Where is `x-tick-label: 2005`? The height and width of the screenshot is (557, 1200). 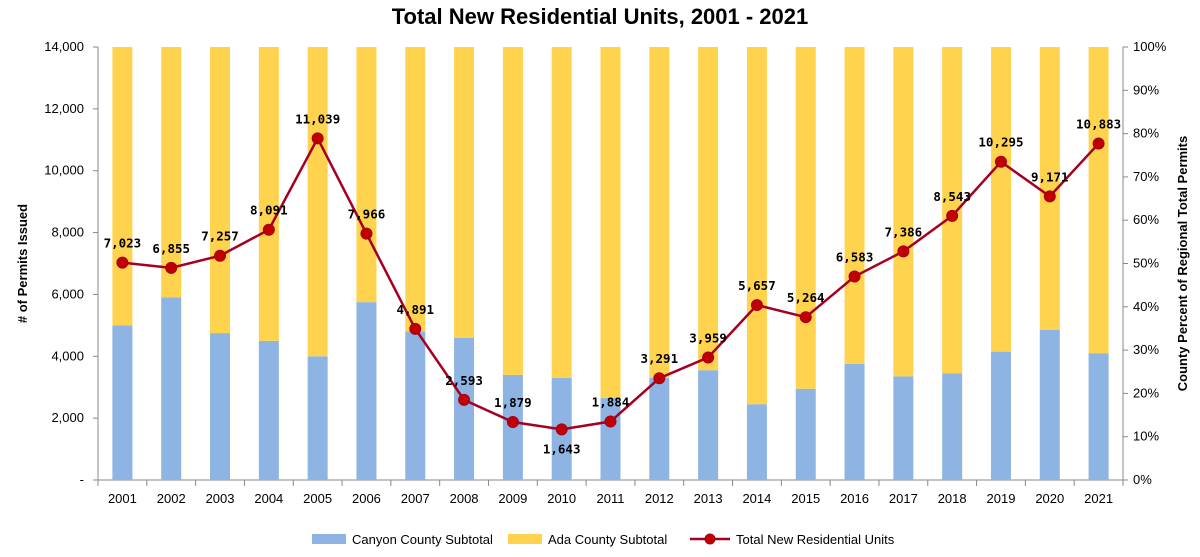 x-tick-label: 2005 is located at coordinates (317, 498).